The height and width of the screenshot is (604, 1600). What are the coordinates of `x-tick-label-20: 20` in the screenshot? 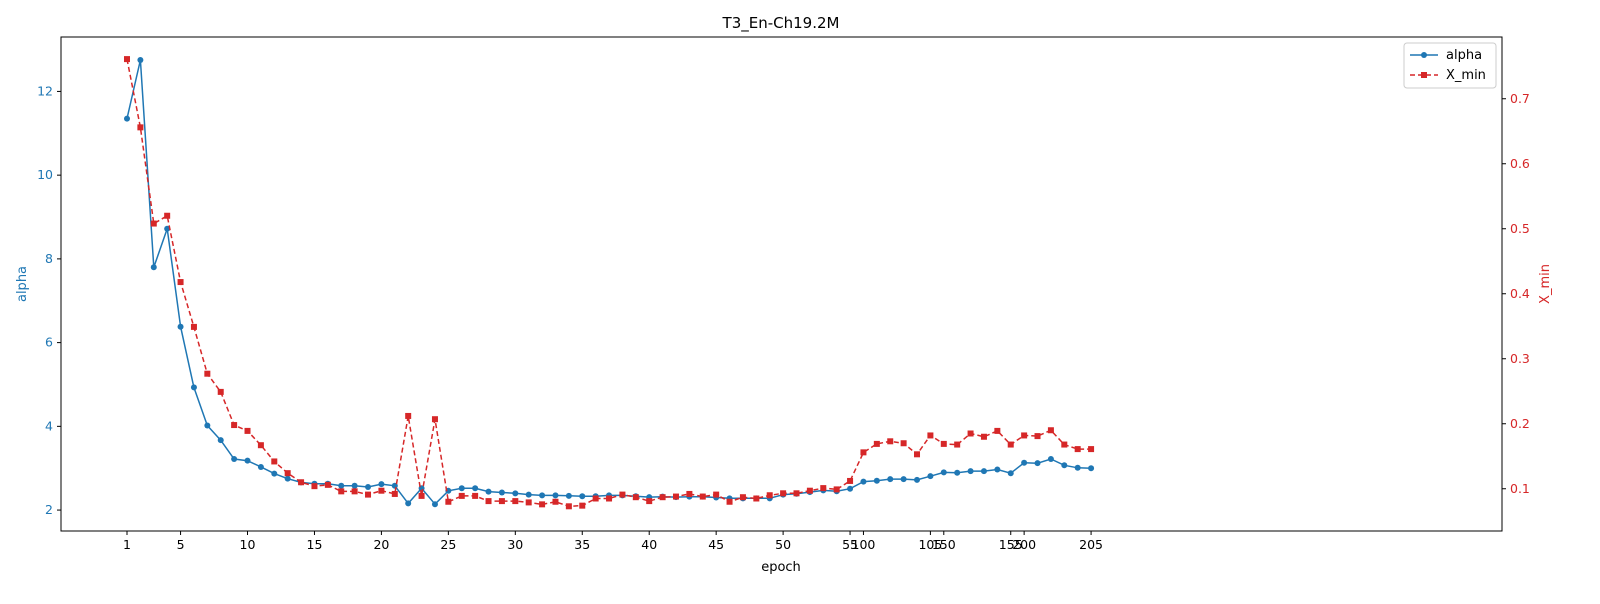 It's located at (381, 544).